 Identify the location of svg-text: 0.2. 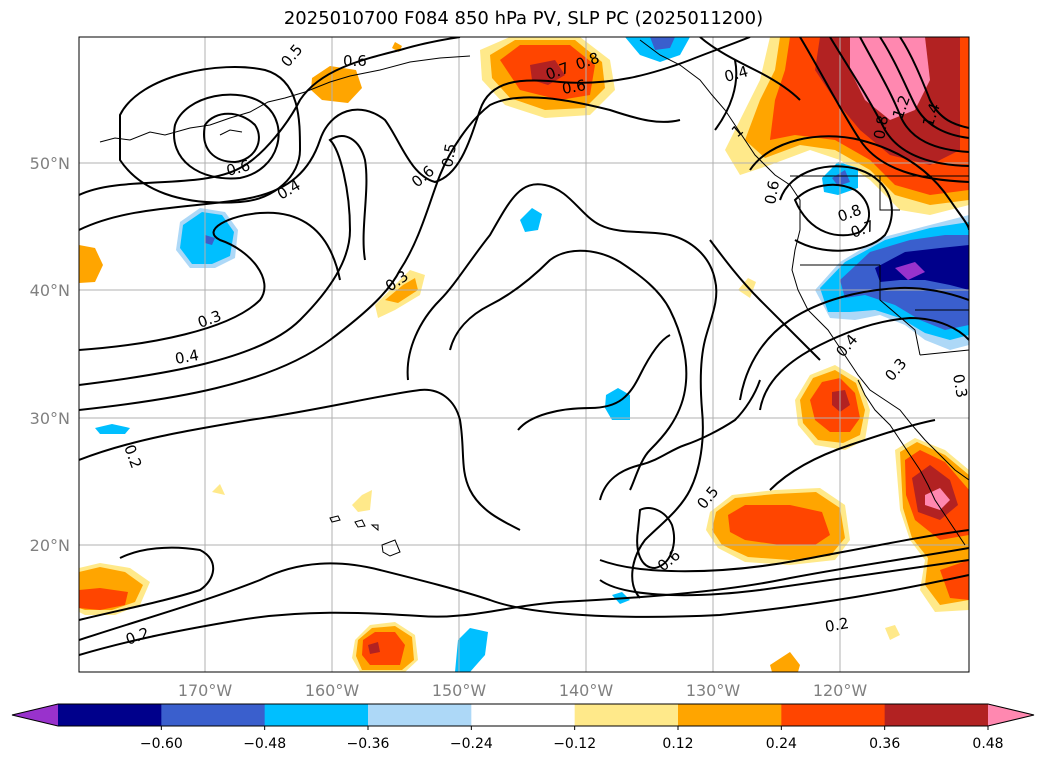
(837, 625).